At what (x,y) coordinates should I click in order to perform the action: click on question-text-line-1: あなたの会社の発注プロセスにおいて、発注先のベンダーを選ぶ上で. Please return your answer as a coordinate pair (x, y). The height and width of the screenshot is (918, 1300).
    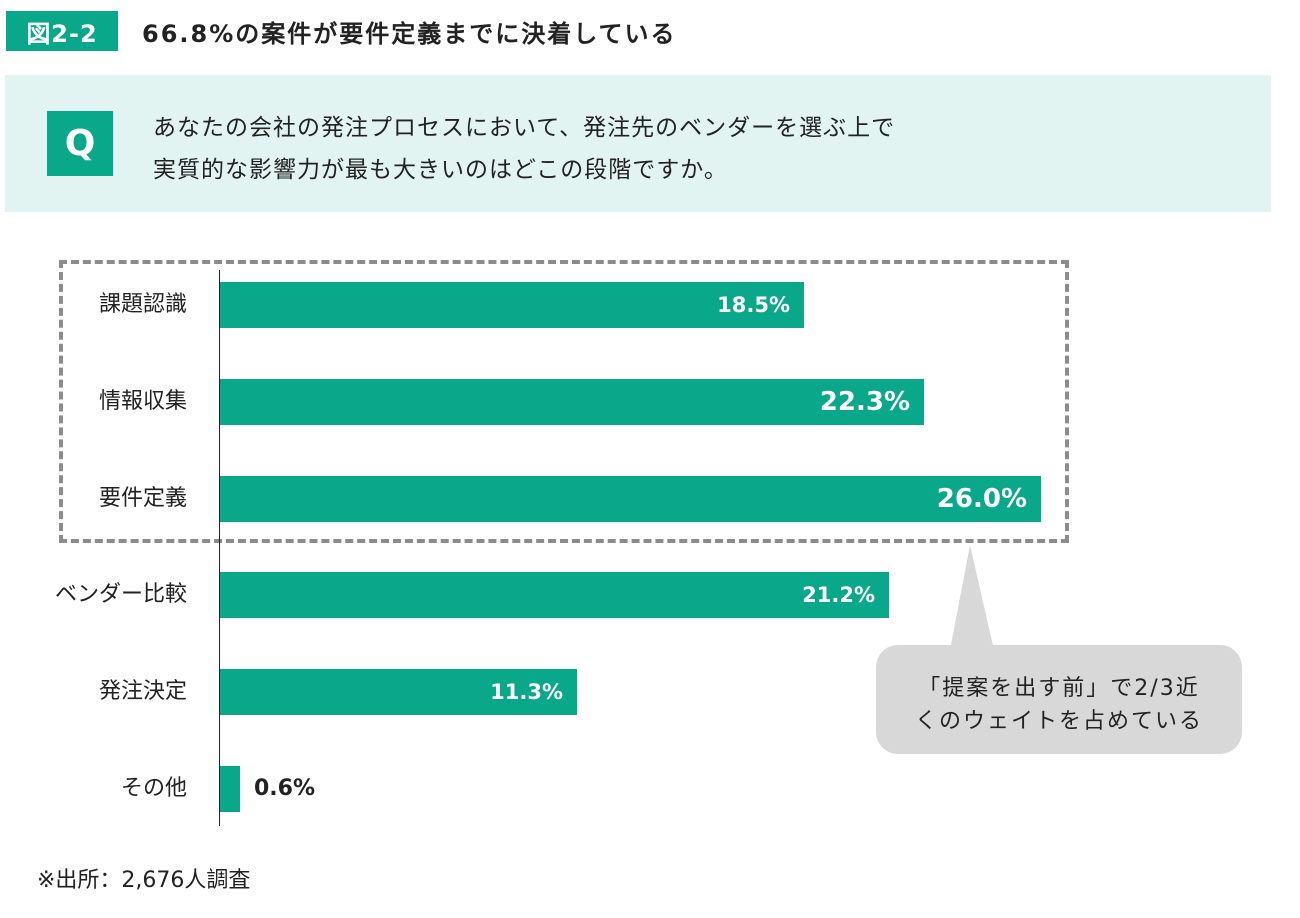
    Looking at the image, I should click on (524, 128).